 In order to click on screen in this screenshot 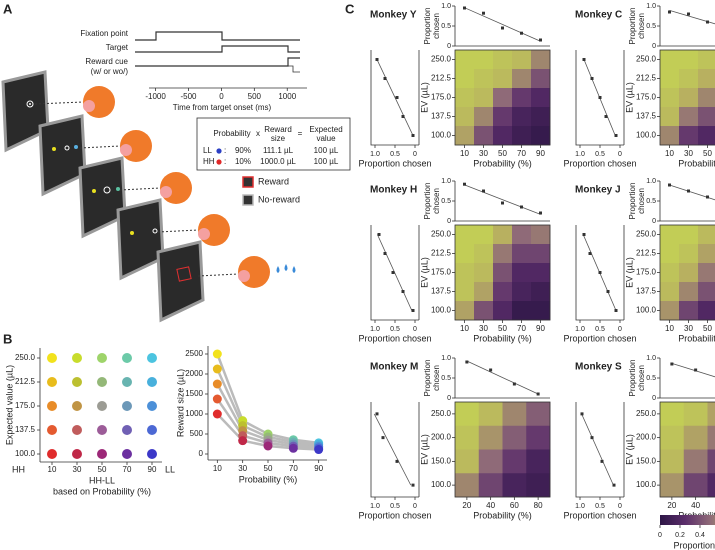, I will do `click(226, 281)`.